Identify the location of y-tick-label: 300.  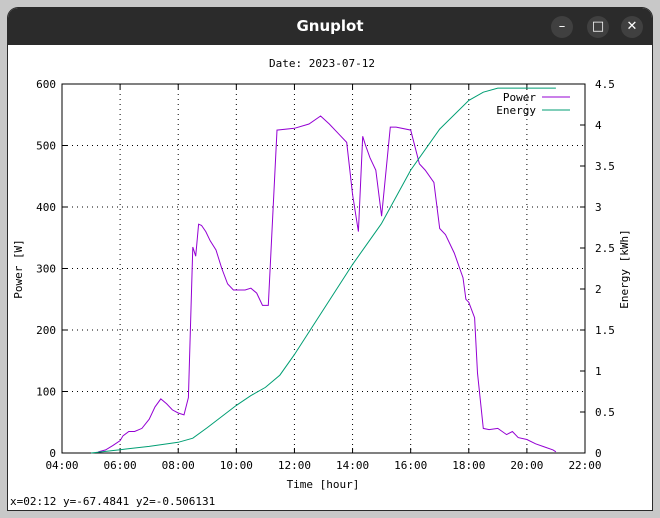
(46, 269).